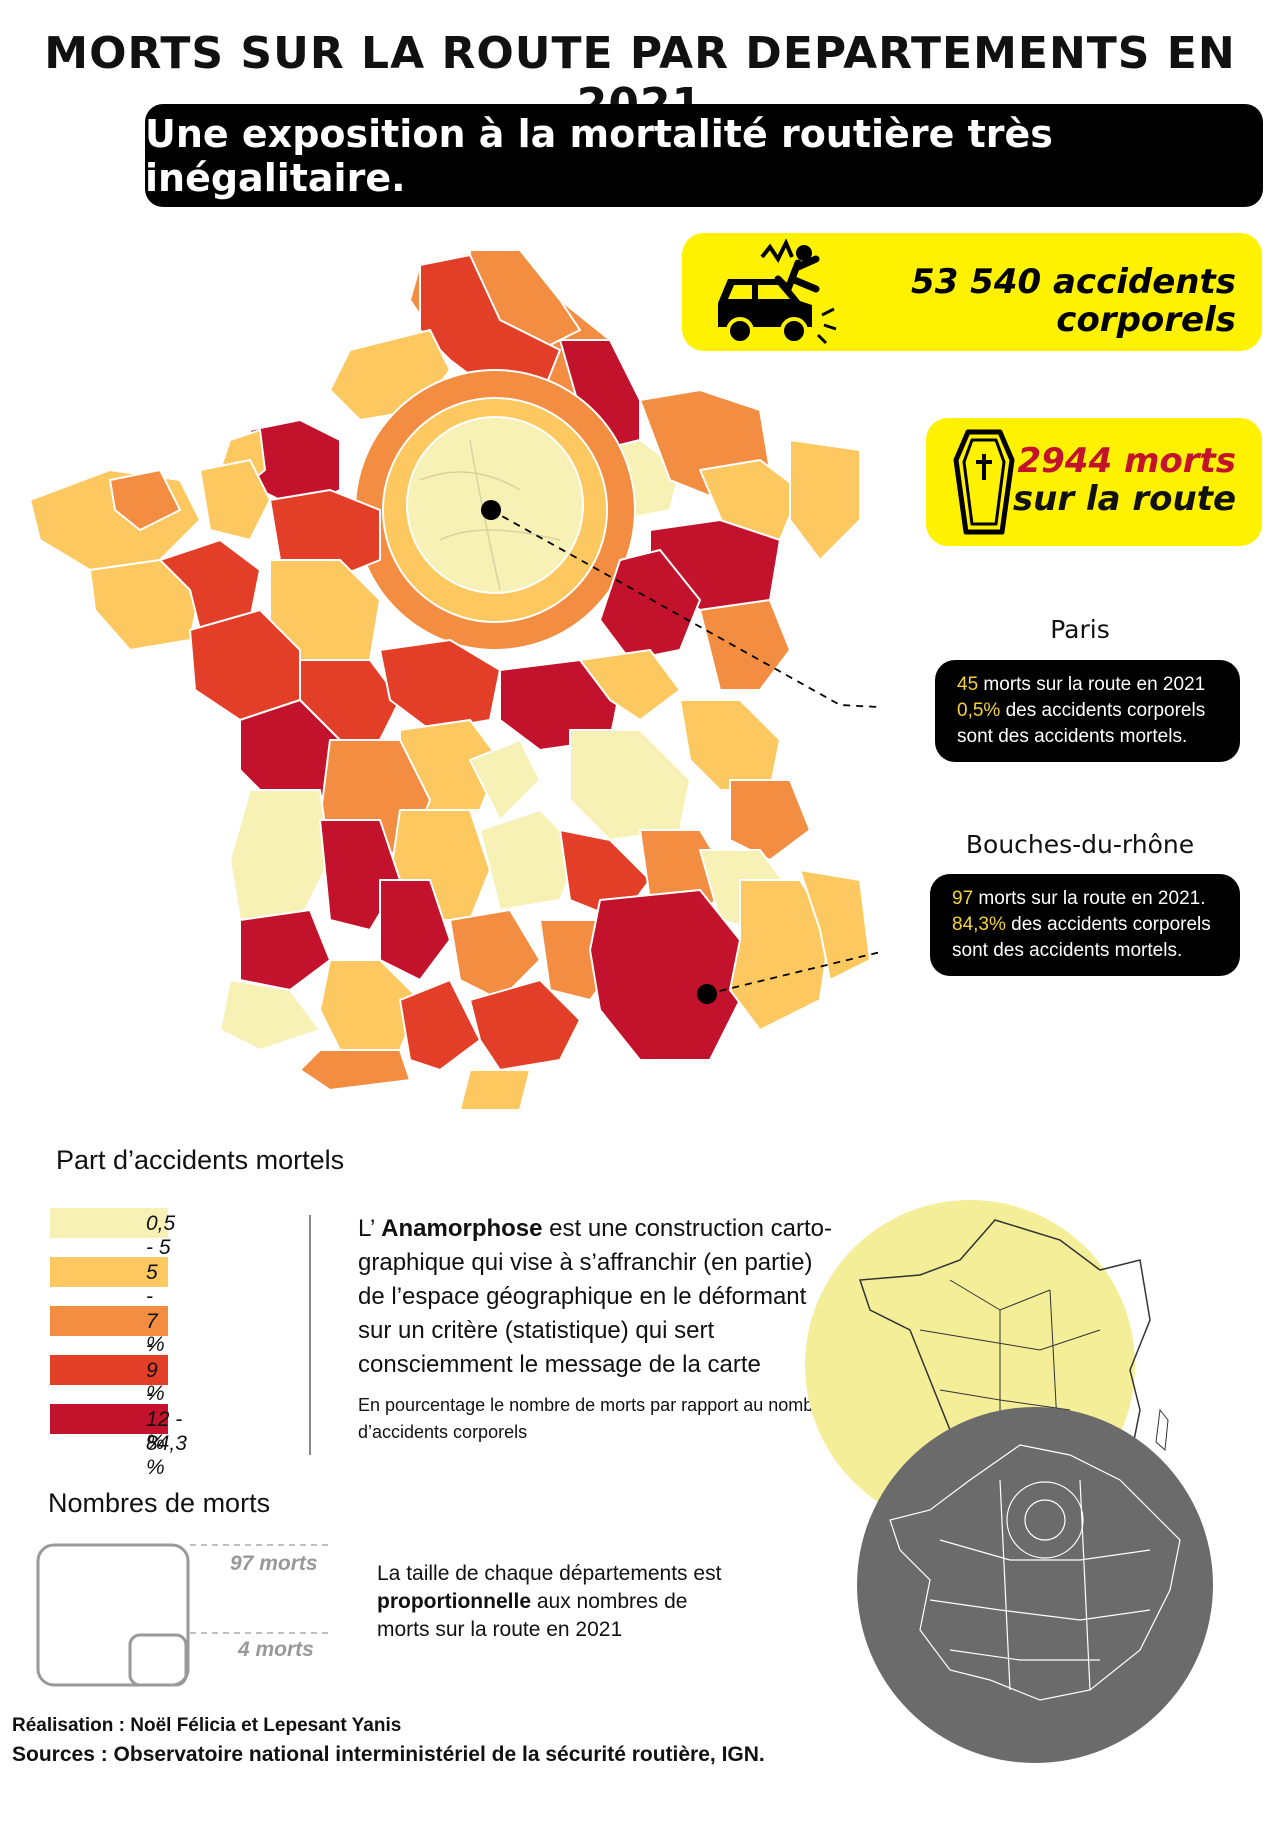 The width and height of the screenshot is (1280, 1833). Describe the element at coordinates (1072, 736) in the screenshot. I see `paris-line3: sont des accidents mortels.` at that location.